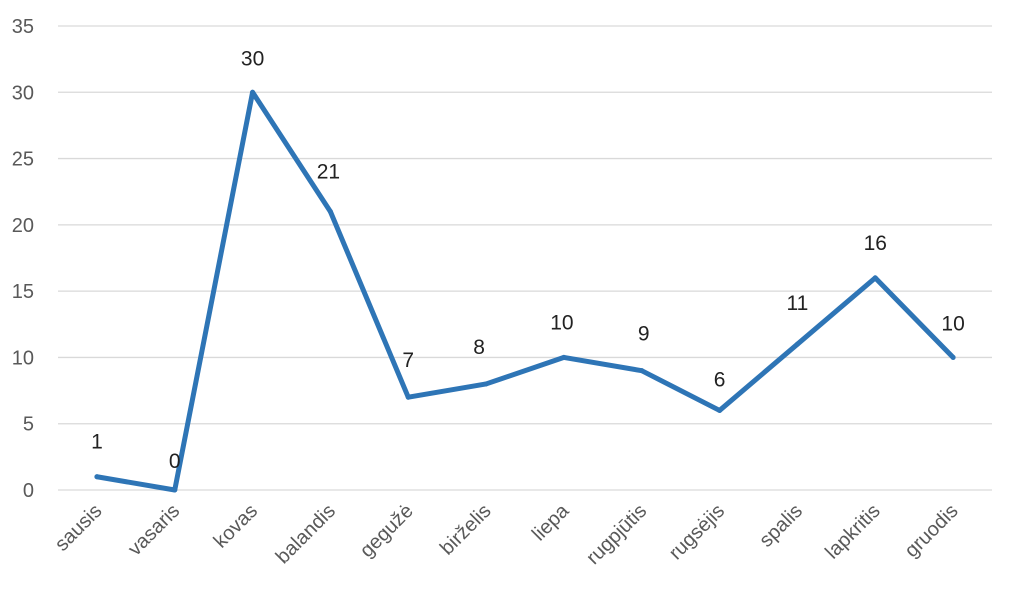  I want to click on y-tick-label: 5, so click(28, 425).